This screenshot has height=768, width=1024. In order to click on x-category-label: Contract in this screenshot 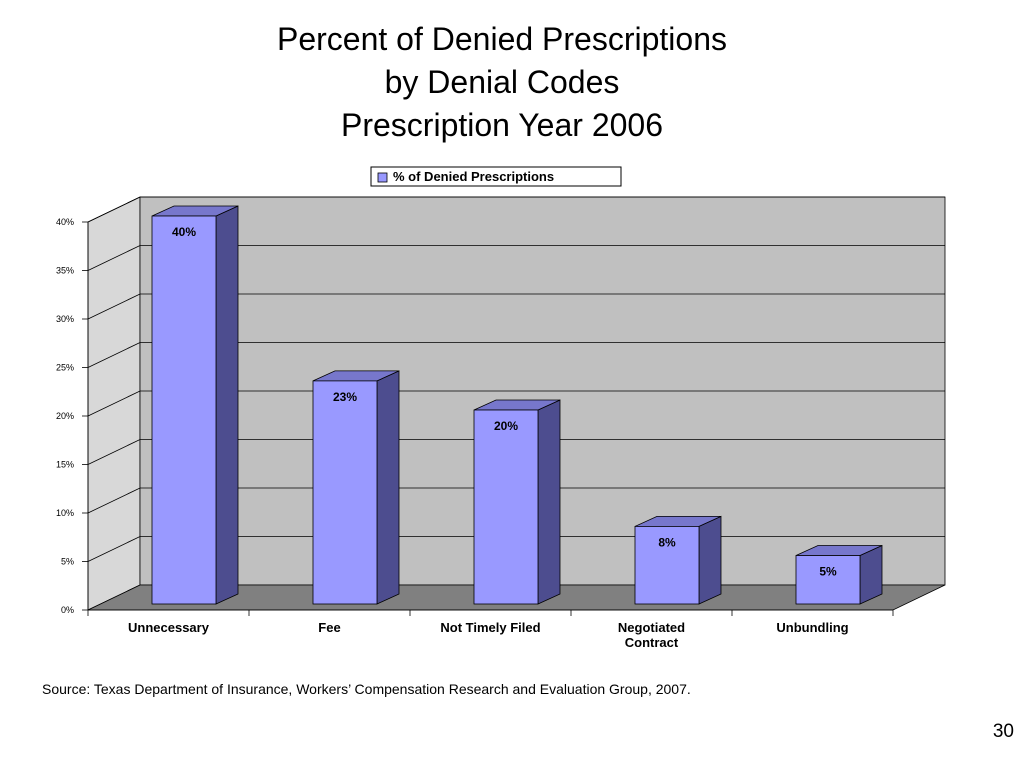, I will do `click(652, 642)`.